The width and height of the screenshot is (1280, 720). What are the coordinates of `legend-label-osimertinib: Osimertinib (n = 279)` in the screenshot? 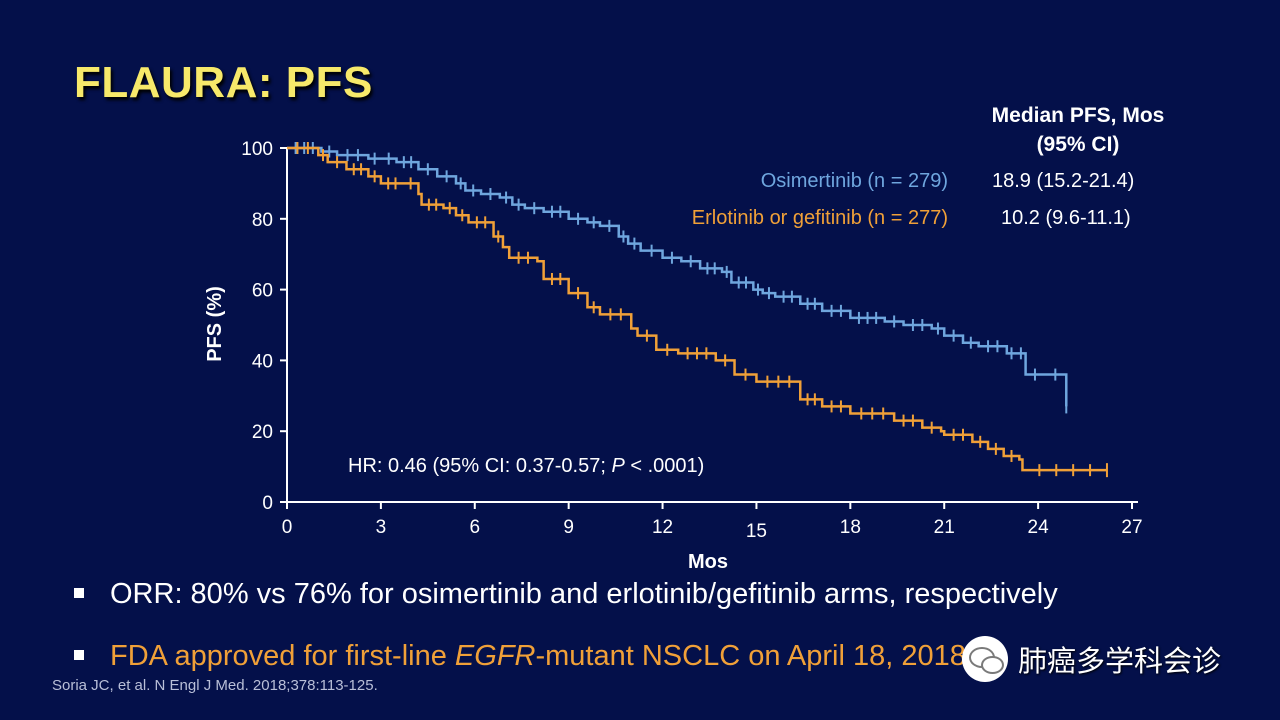 It's located at (854, 181).